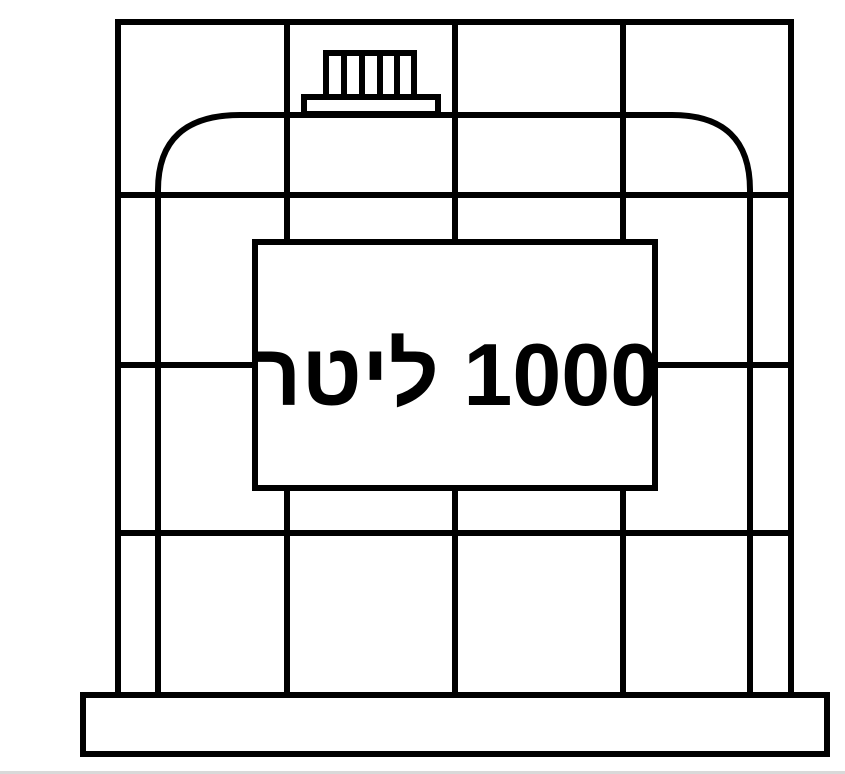  I want to click on tank-cap, so click(371, 83).